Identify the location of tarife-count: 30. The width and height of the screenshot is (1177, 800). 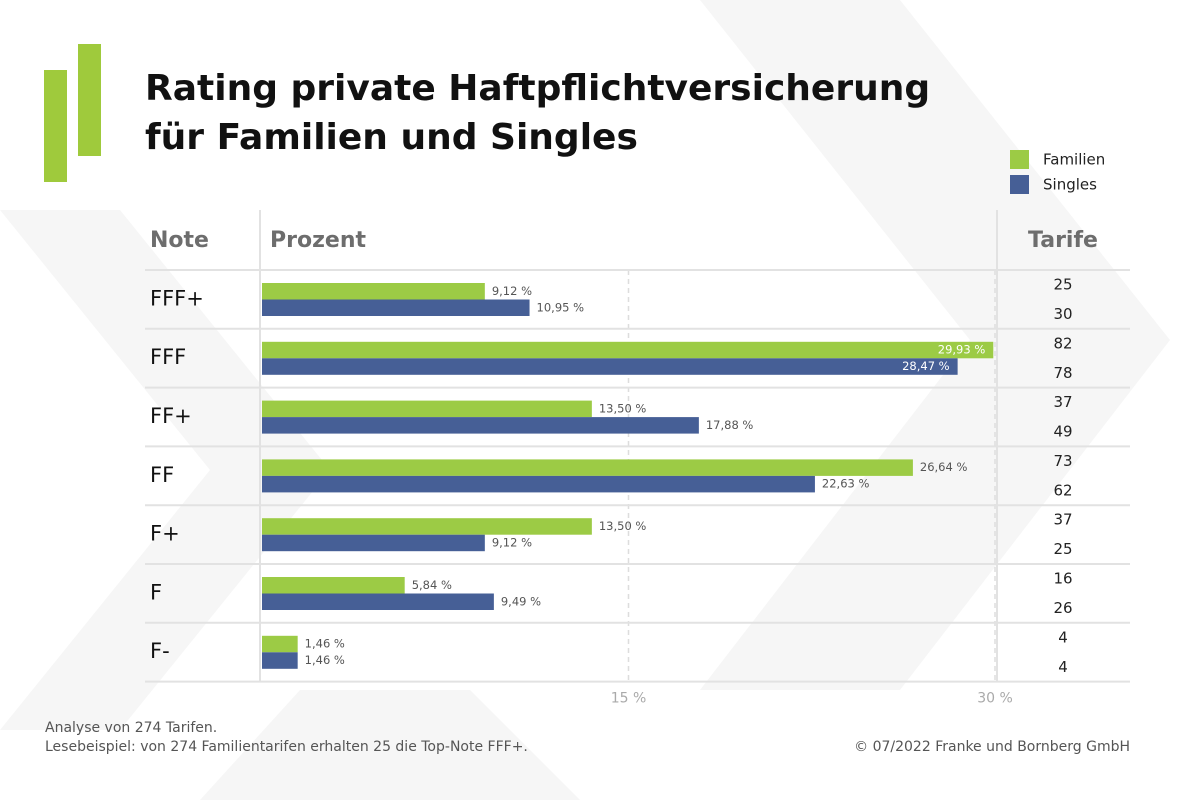
(1062, 314).